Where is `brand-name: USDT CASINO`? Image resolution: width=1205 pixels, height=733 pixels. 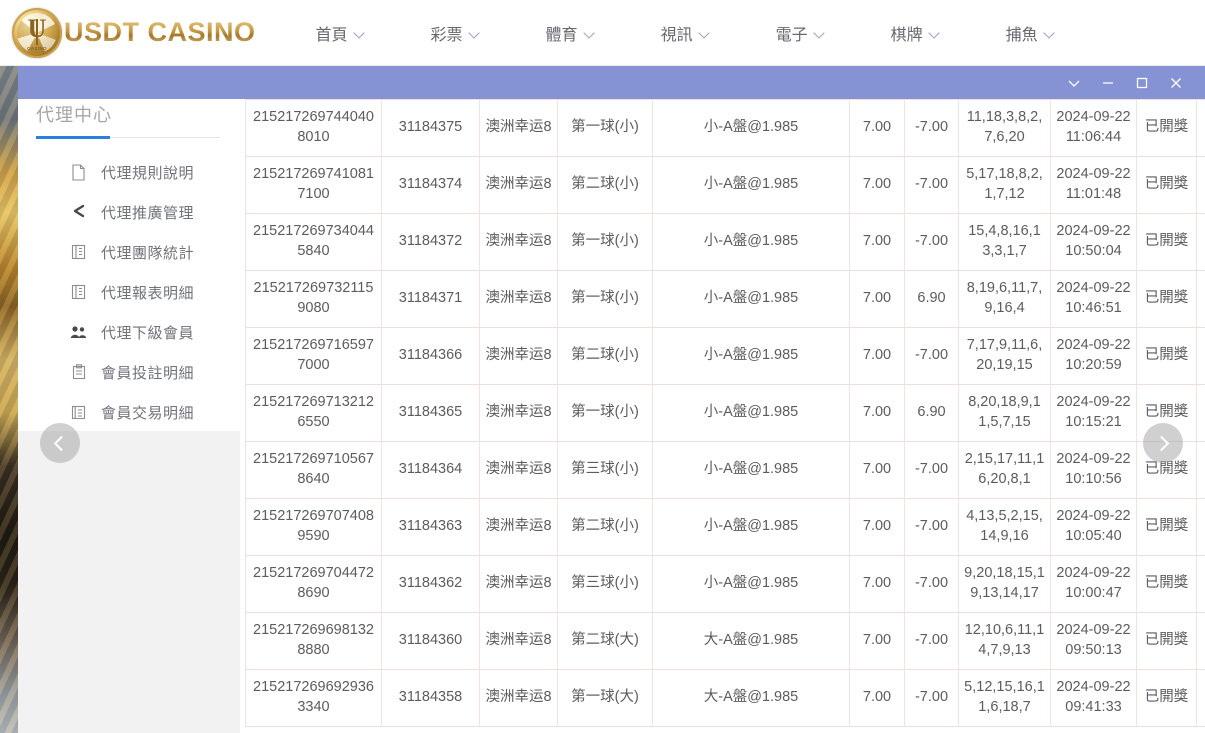 brand-name: USDT CASINO is located at coordinates (160, 32).